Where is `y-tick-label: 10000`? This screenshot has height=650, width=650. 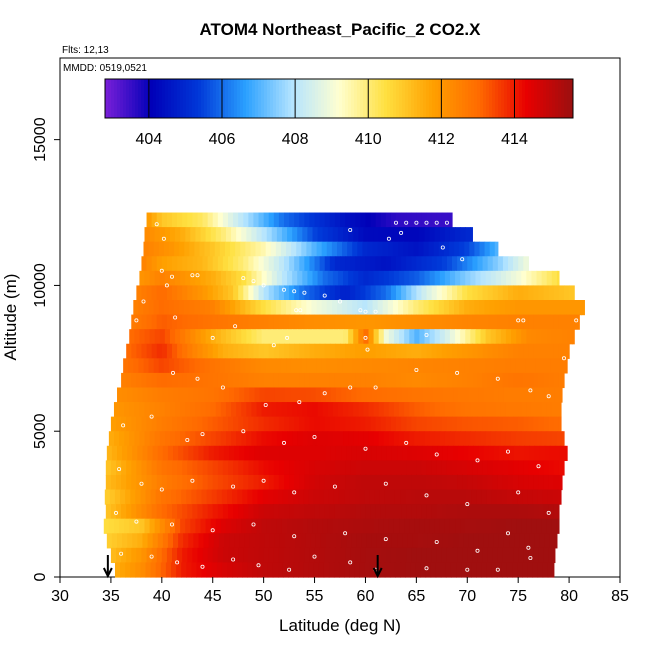
y-tick-label: 10000 is located at coordinates (40, 285).